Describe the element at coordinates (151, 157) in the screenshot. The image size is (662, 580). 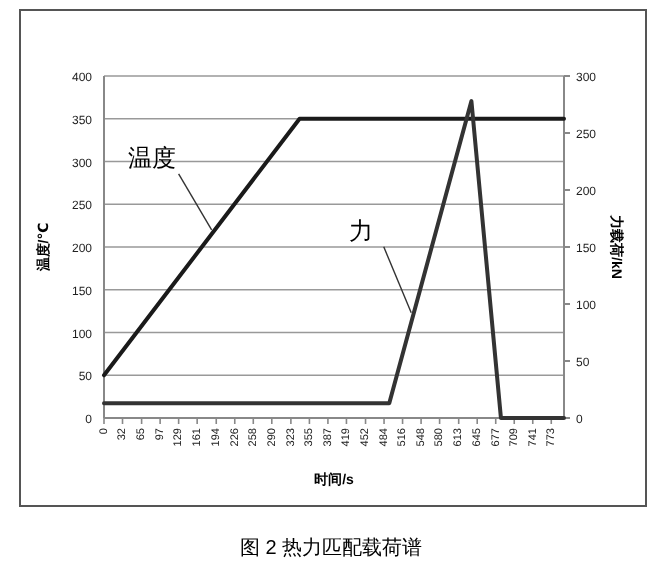
I see `annotation: 温度` at that location.